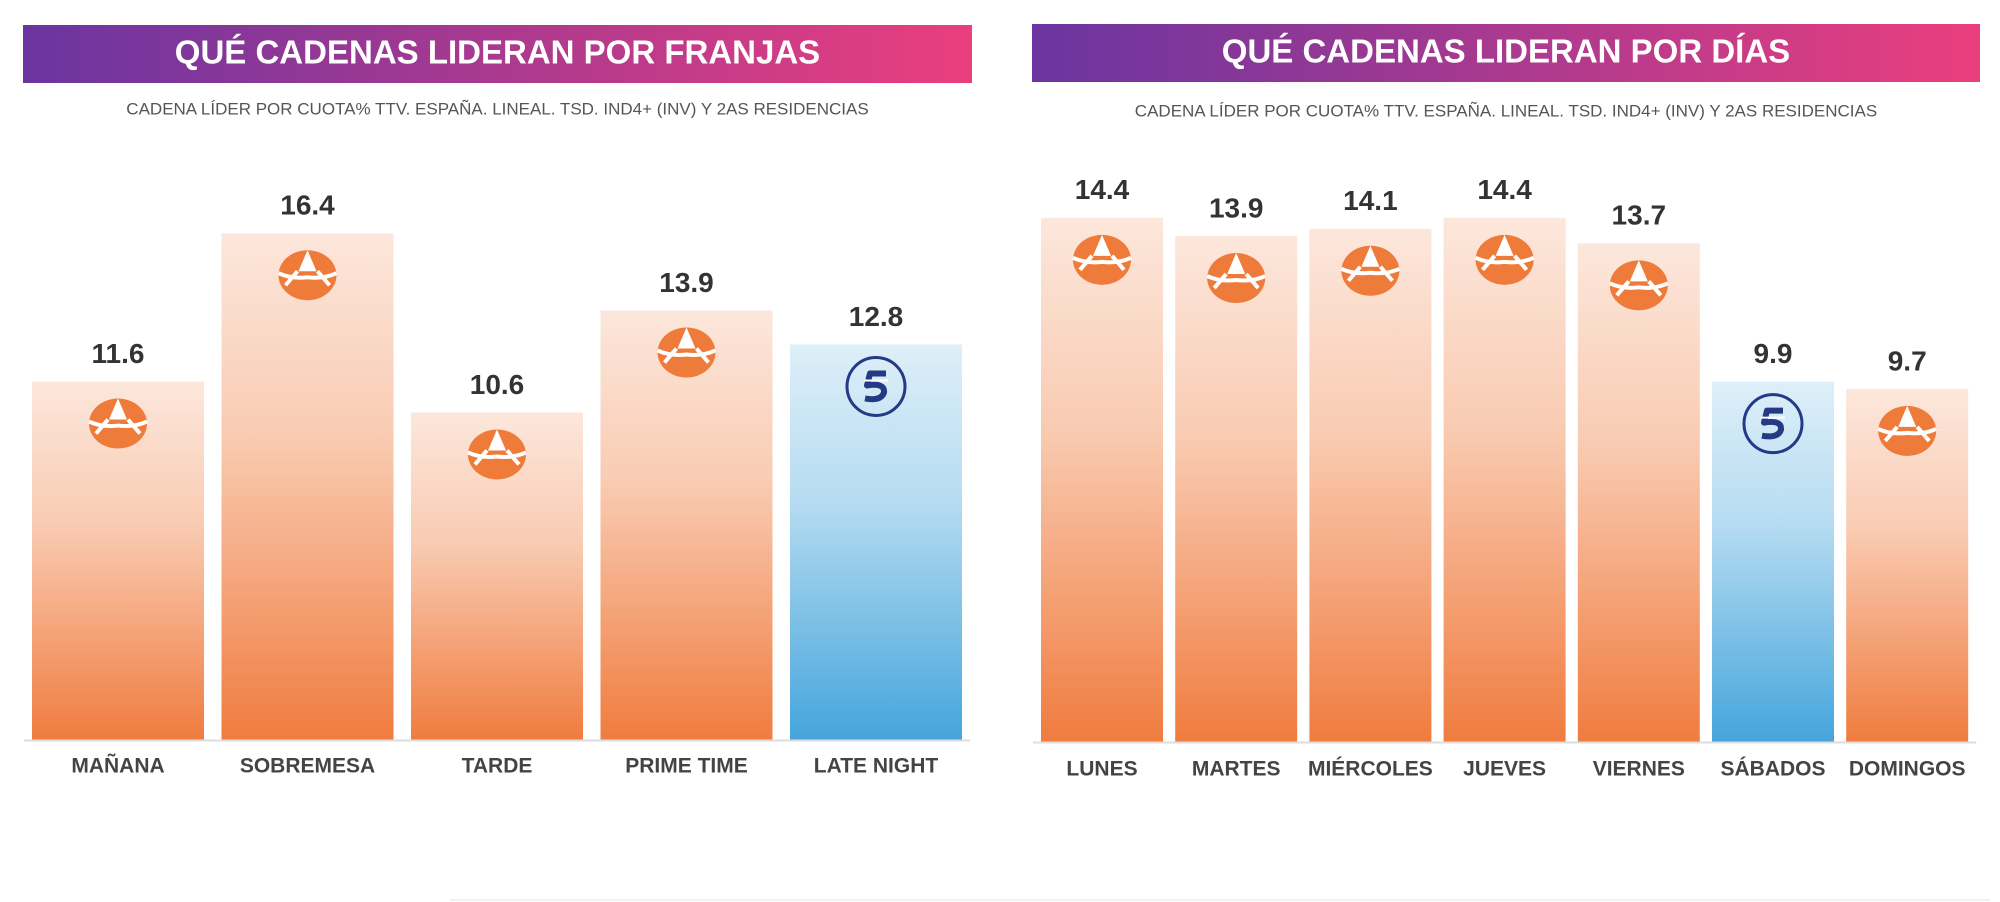 Image resolution: width=2000 pixels, height=902 pixels. What do you see at coordinates (117, 766) in the screenshot?
I see `x-tick-label: MAÑANA` at bounding box center [117, 766].